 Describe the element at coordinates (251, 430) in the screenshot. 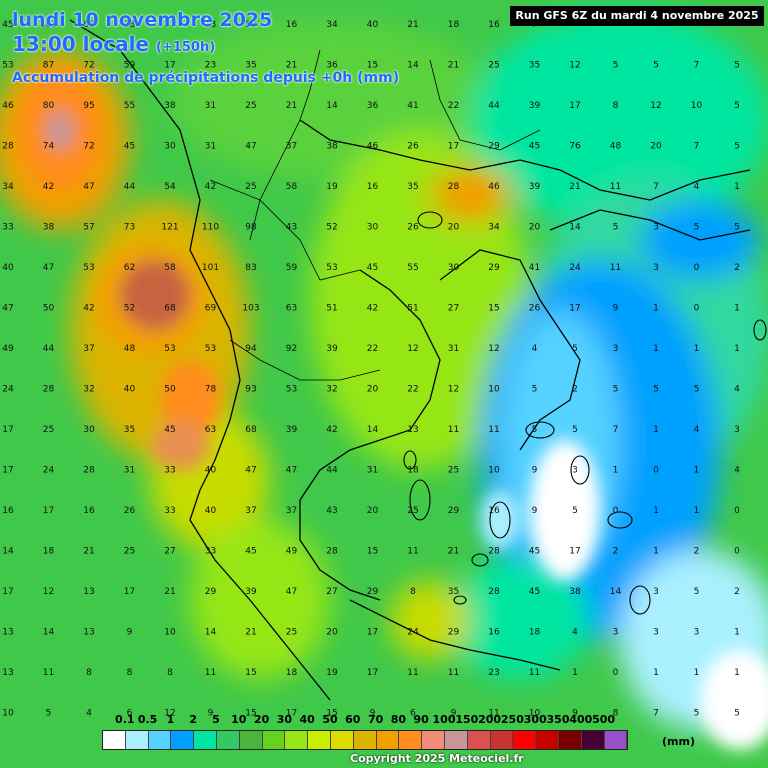

I see `grid-value: 68` at that location.